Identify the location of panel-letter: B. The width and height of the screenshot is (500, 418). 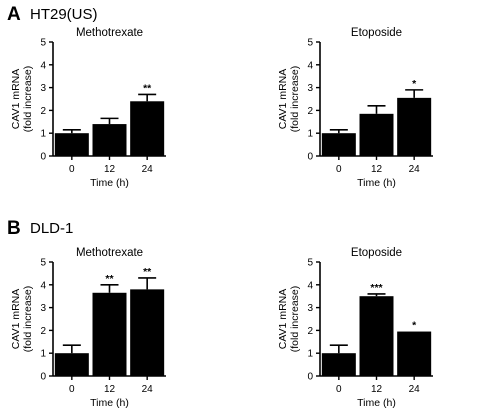
(14, 228).